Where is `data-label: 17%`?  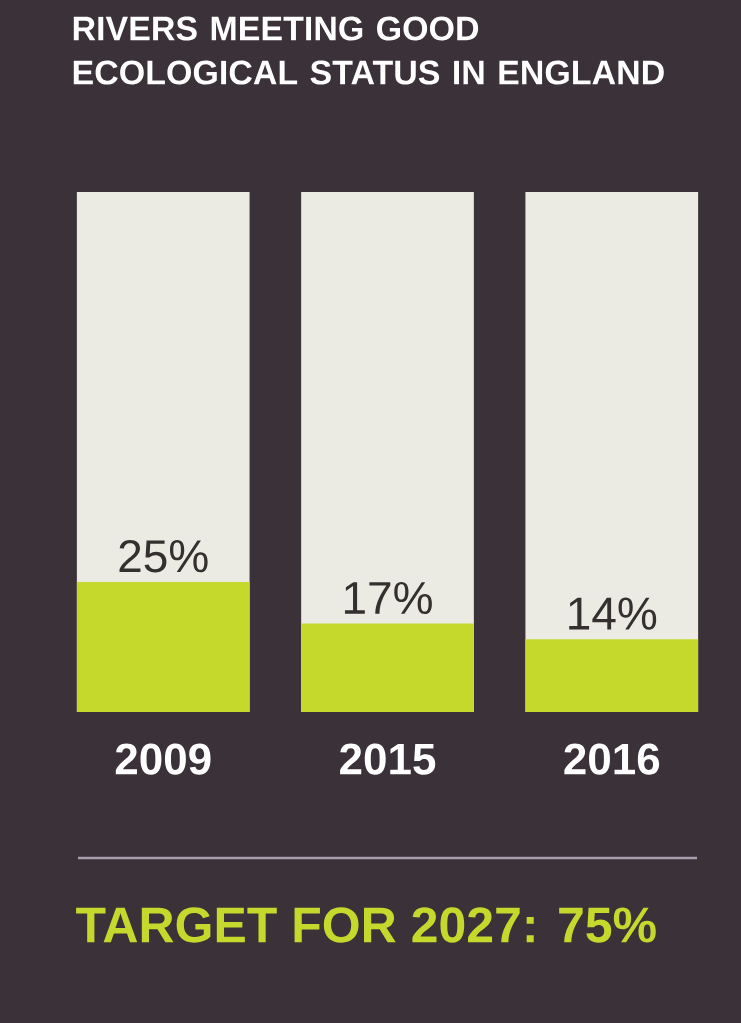 data-label: 17% is located at coordinates (388, 598).